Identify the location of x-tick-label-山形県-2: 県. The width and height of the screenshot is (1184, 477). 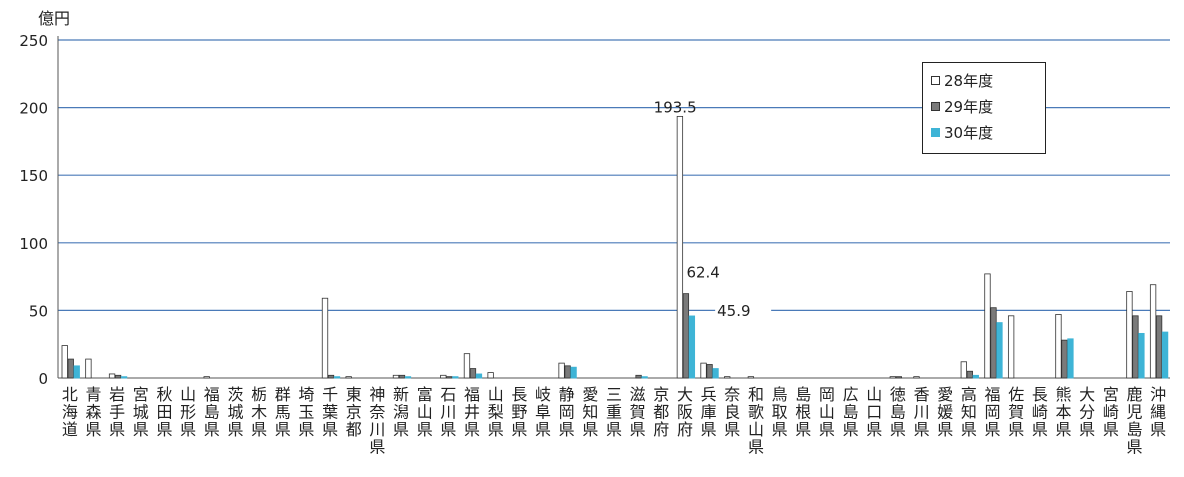
(188, 429).